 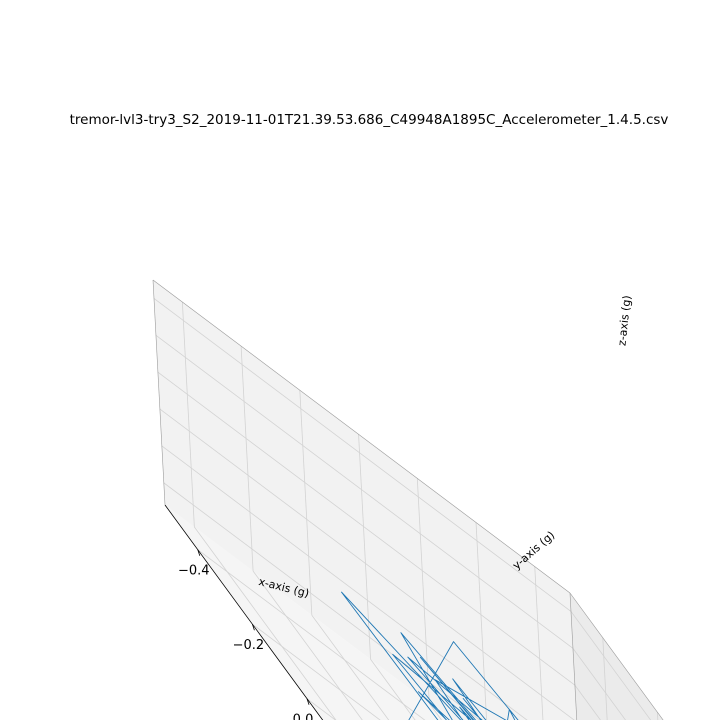 What do you see at coordinates (249, 645) in the screenshot?
I see `x-tick-label: −0.2` at bounding box center [249, 645].